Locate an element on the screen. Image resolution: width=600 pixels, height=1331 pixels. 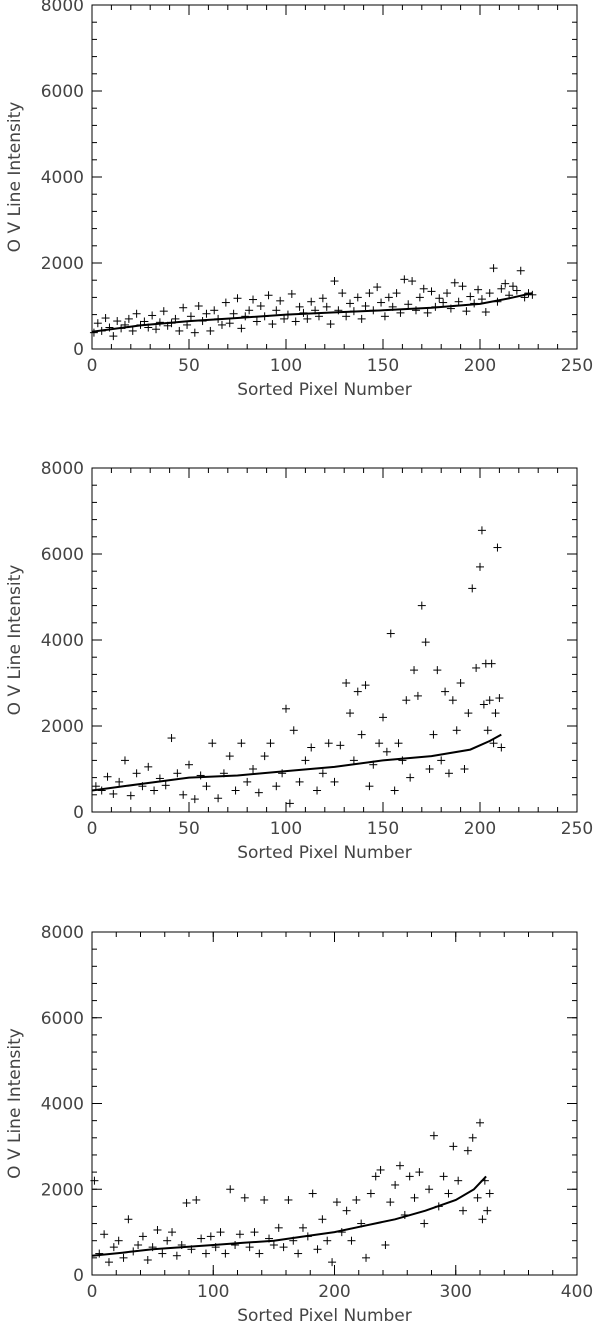
x-tick-label: 250 is located at coordinates (577, 366).